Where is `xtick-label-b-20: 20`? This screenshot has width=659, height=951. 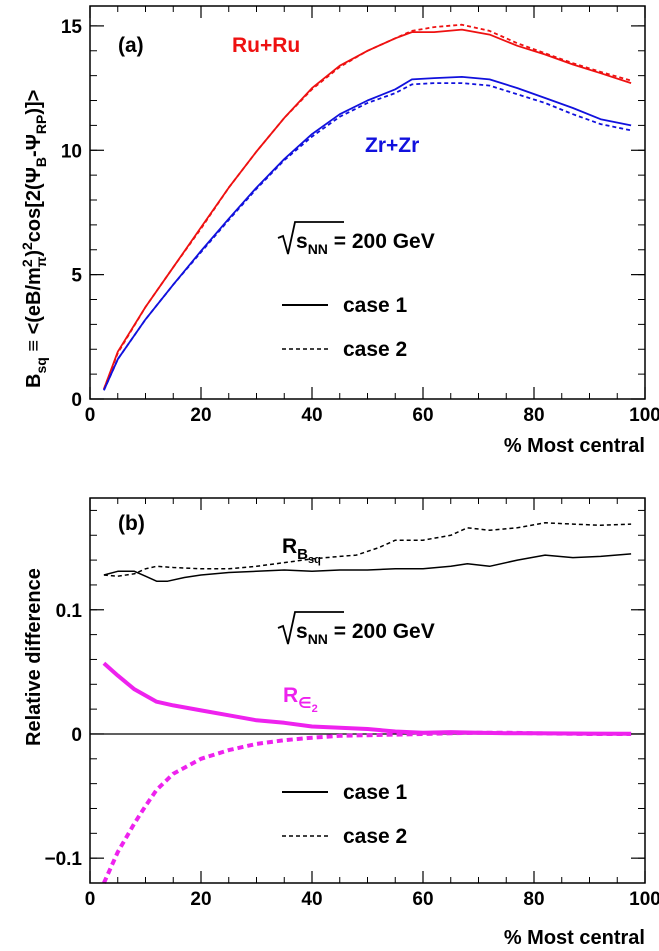
xtick-label-b-20: 20 is located at coordinates (200, 899).